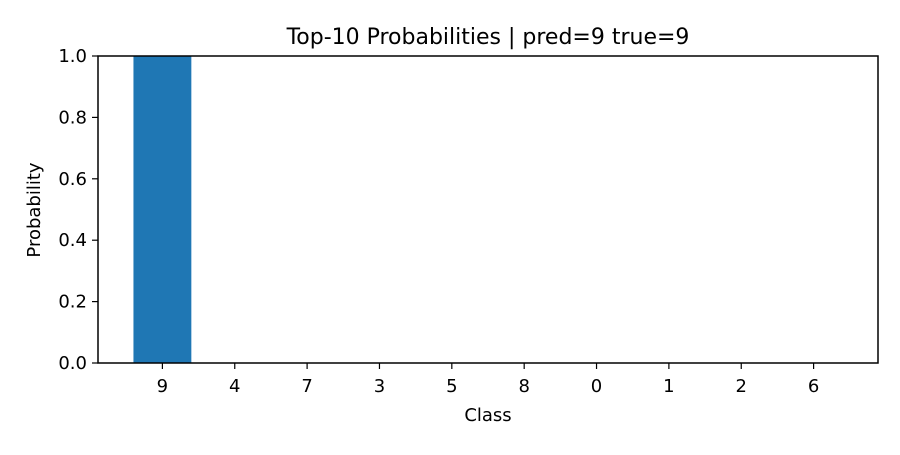 Image resolution: width=900 pixels, height=455 pixels. What do you see at coordinates (72, 179) in the screenshot?
I see `y-tick-label: 0.6` at bounding box center [72, 179].